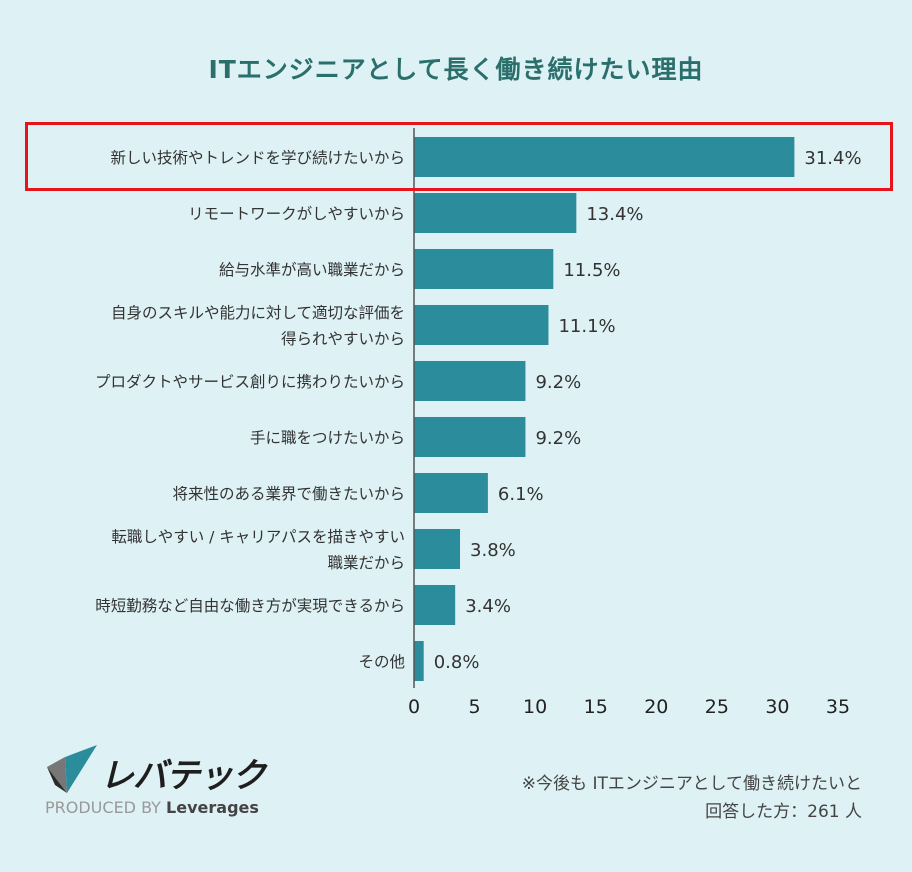 Image resolution: width=912 pixels, height=872 pixels. Describe the element at coordinates (614, 214) in the screenshot. I see `value-label: 13.4%` at that location.